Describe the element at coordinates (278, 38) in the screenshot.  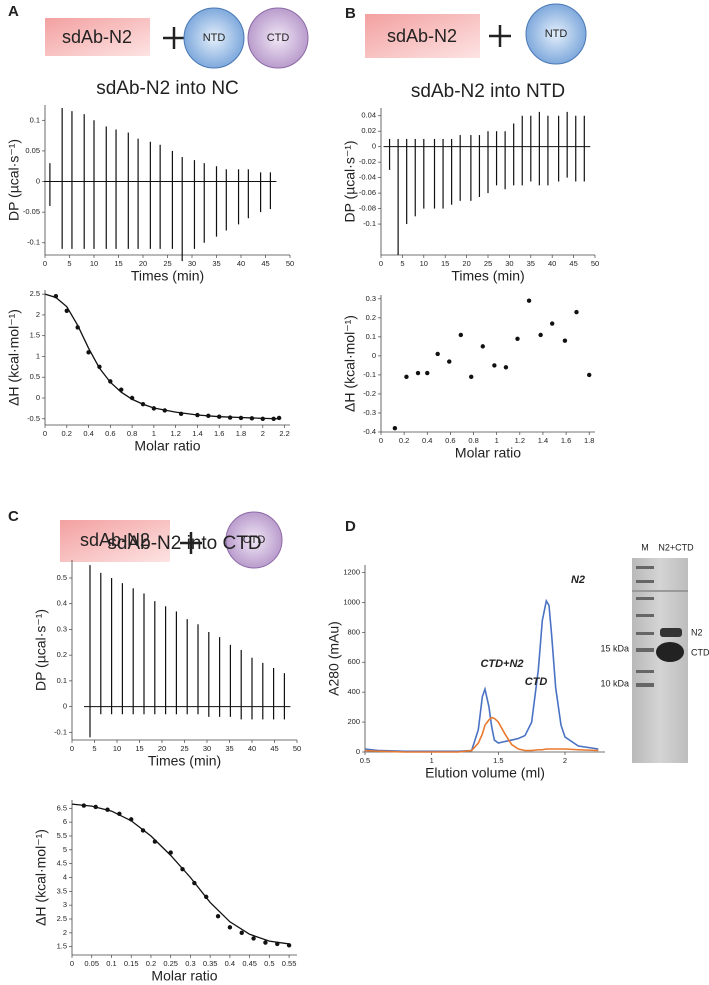
I see `ctd-circle` at that location.